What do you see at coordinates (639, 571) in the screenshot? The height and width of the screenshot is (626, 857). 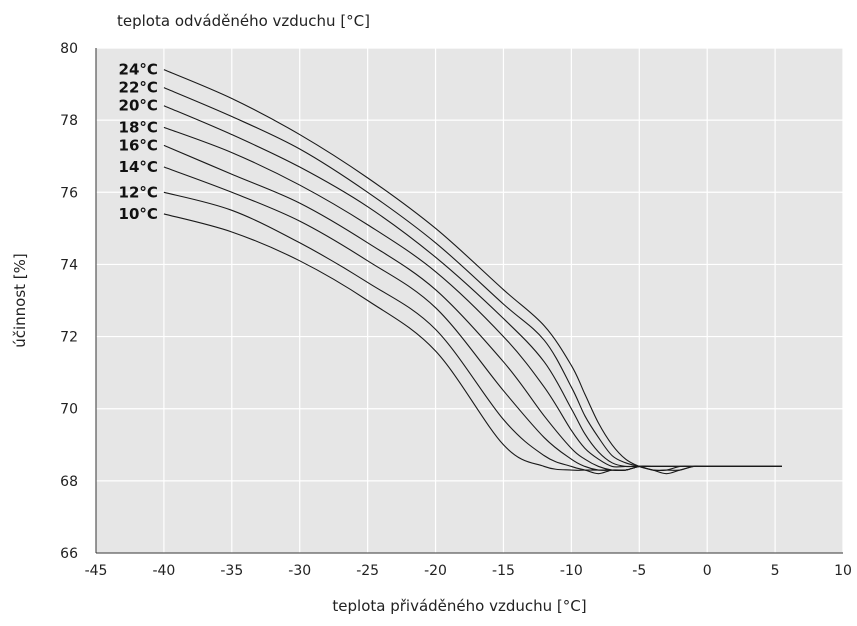 I see `x-tick-label: -5` at bounding box center [639, 571].